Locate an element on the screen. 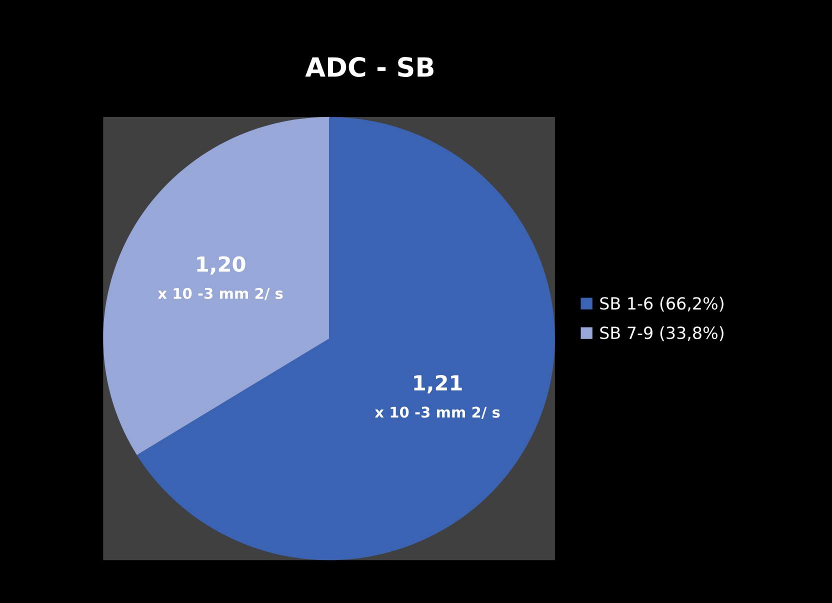 This screenshot has height=603, width=832. text: 1,21 x 10 -3 mm 2/ s is located at coordinates (437, 396).